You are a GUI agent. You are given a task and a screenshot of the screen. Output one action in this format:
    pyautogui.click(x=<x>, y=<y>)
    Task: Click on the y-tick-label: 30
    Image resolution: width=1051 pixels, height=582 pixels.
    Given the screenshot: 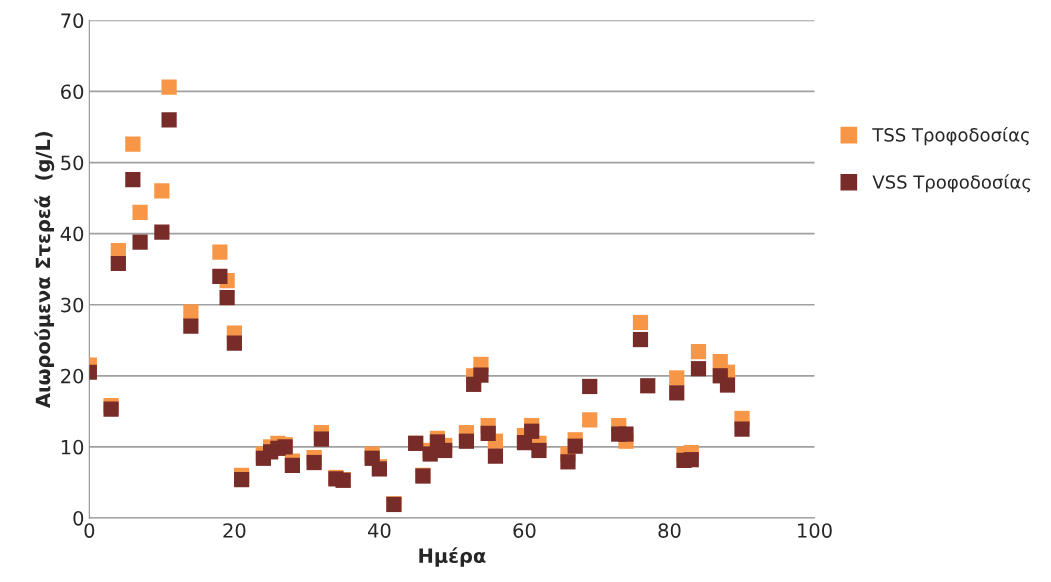 What is the action you would take?
    pyautogui.click(x=72, y=305)
    